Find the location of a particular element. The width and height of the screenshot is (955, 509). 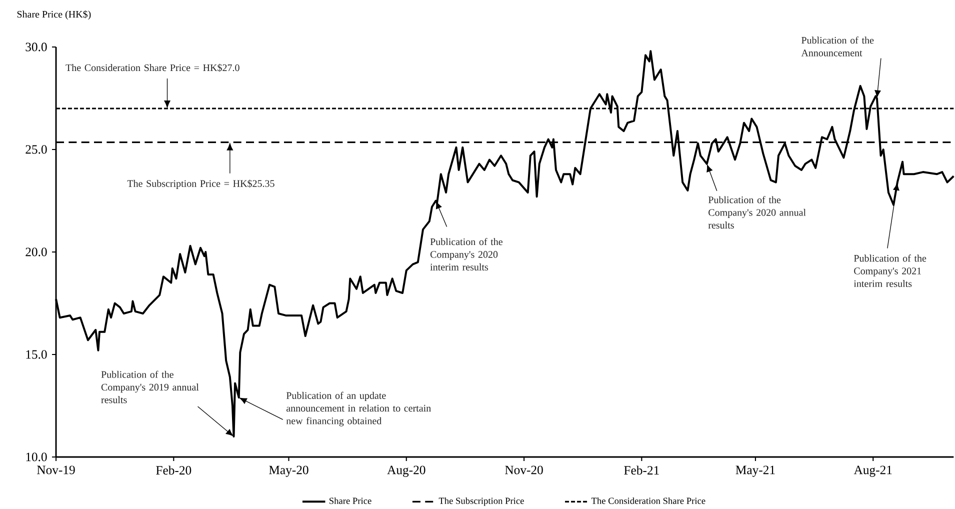

x-tick-label: May-21 is located at coordinates (755, 471).